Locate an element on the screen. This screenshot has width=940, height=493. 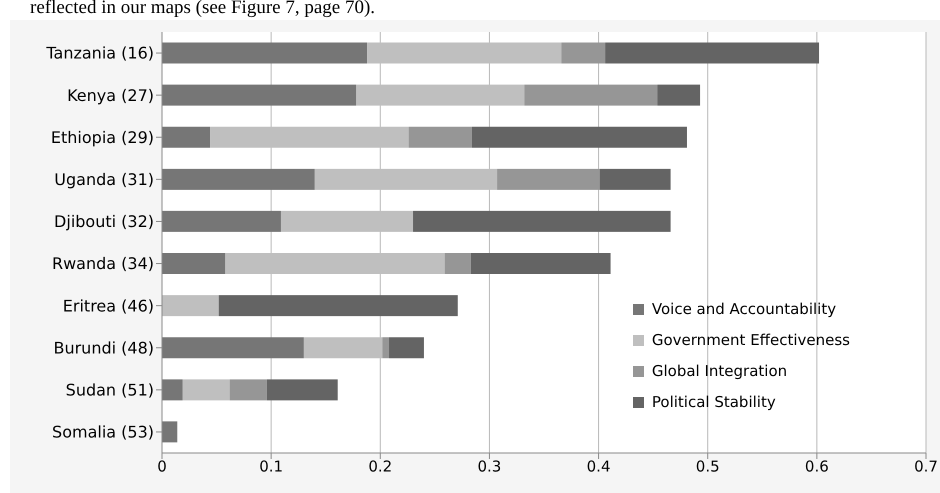
legend-label: Government Effectiveness is located at coordinates (751, 340).